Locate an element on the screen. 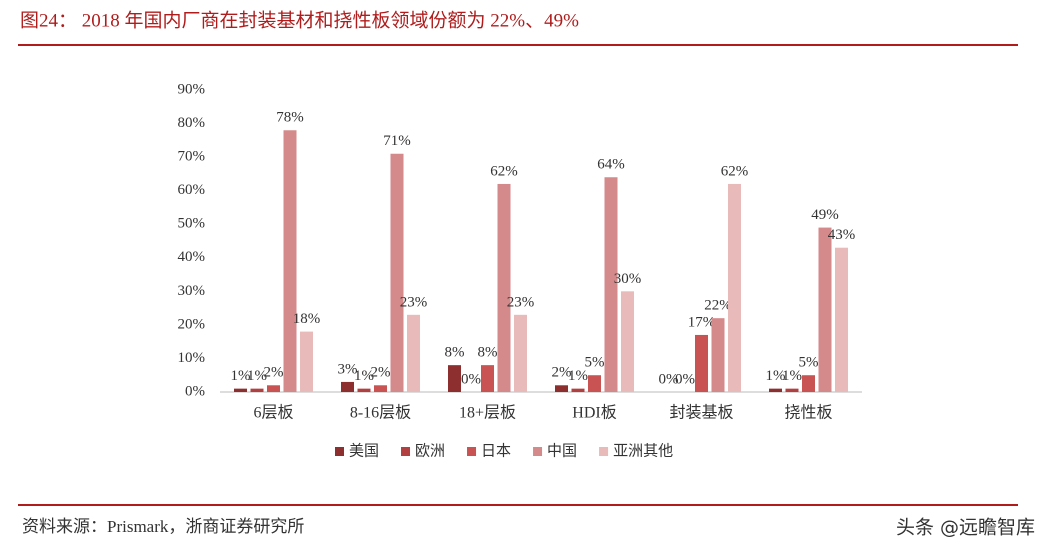 The width and height of the screenshot is (1053, 554). legend-label: 日本 is located at coordinates (496, 450).